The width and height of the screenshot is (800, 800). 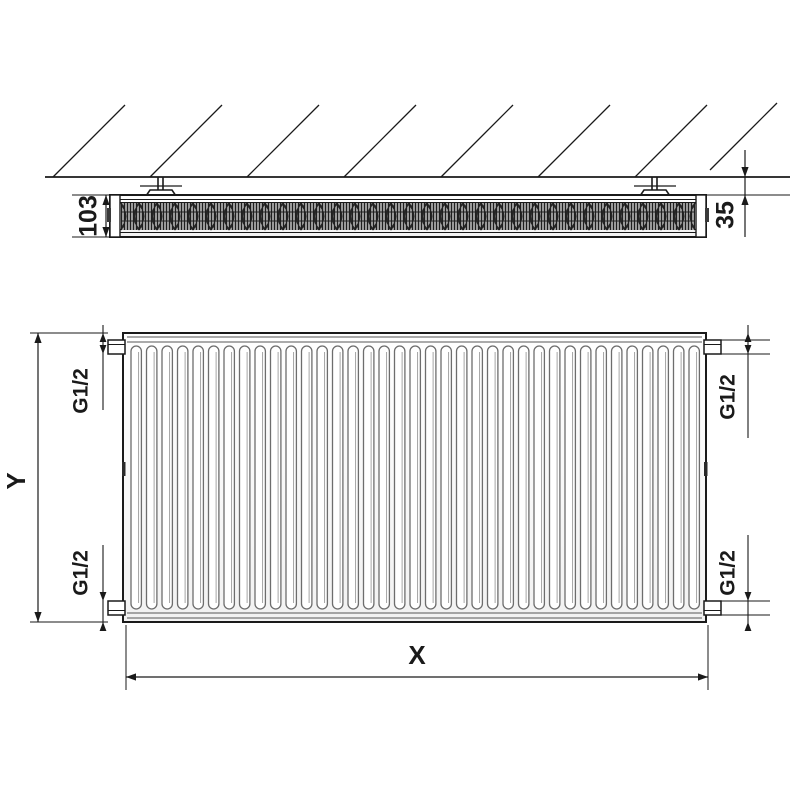 What do you see at coordinates (728, 573) in the screenshot?
I see `g12-bottom-right-label: G1/2` at bounding box center [728, 573].